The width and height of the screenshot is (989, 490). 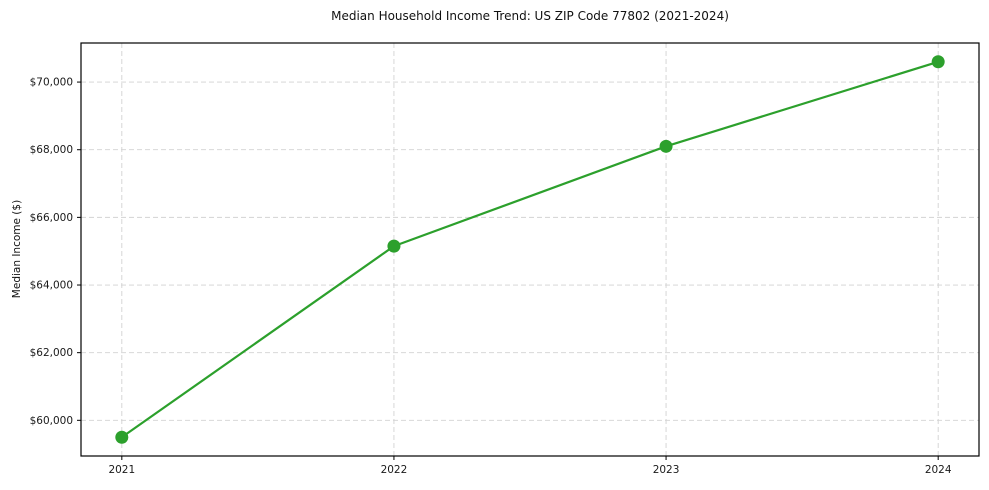 What do you see at coordinates (51, 286) in the screenshot?
I see `y-tick-label: $64,000` at bounding box center [51, 286].